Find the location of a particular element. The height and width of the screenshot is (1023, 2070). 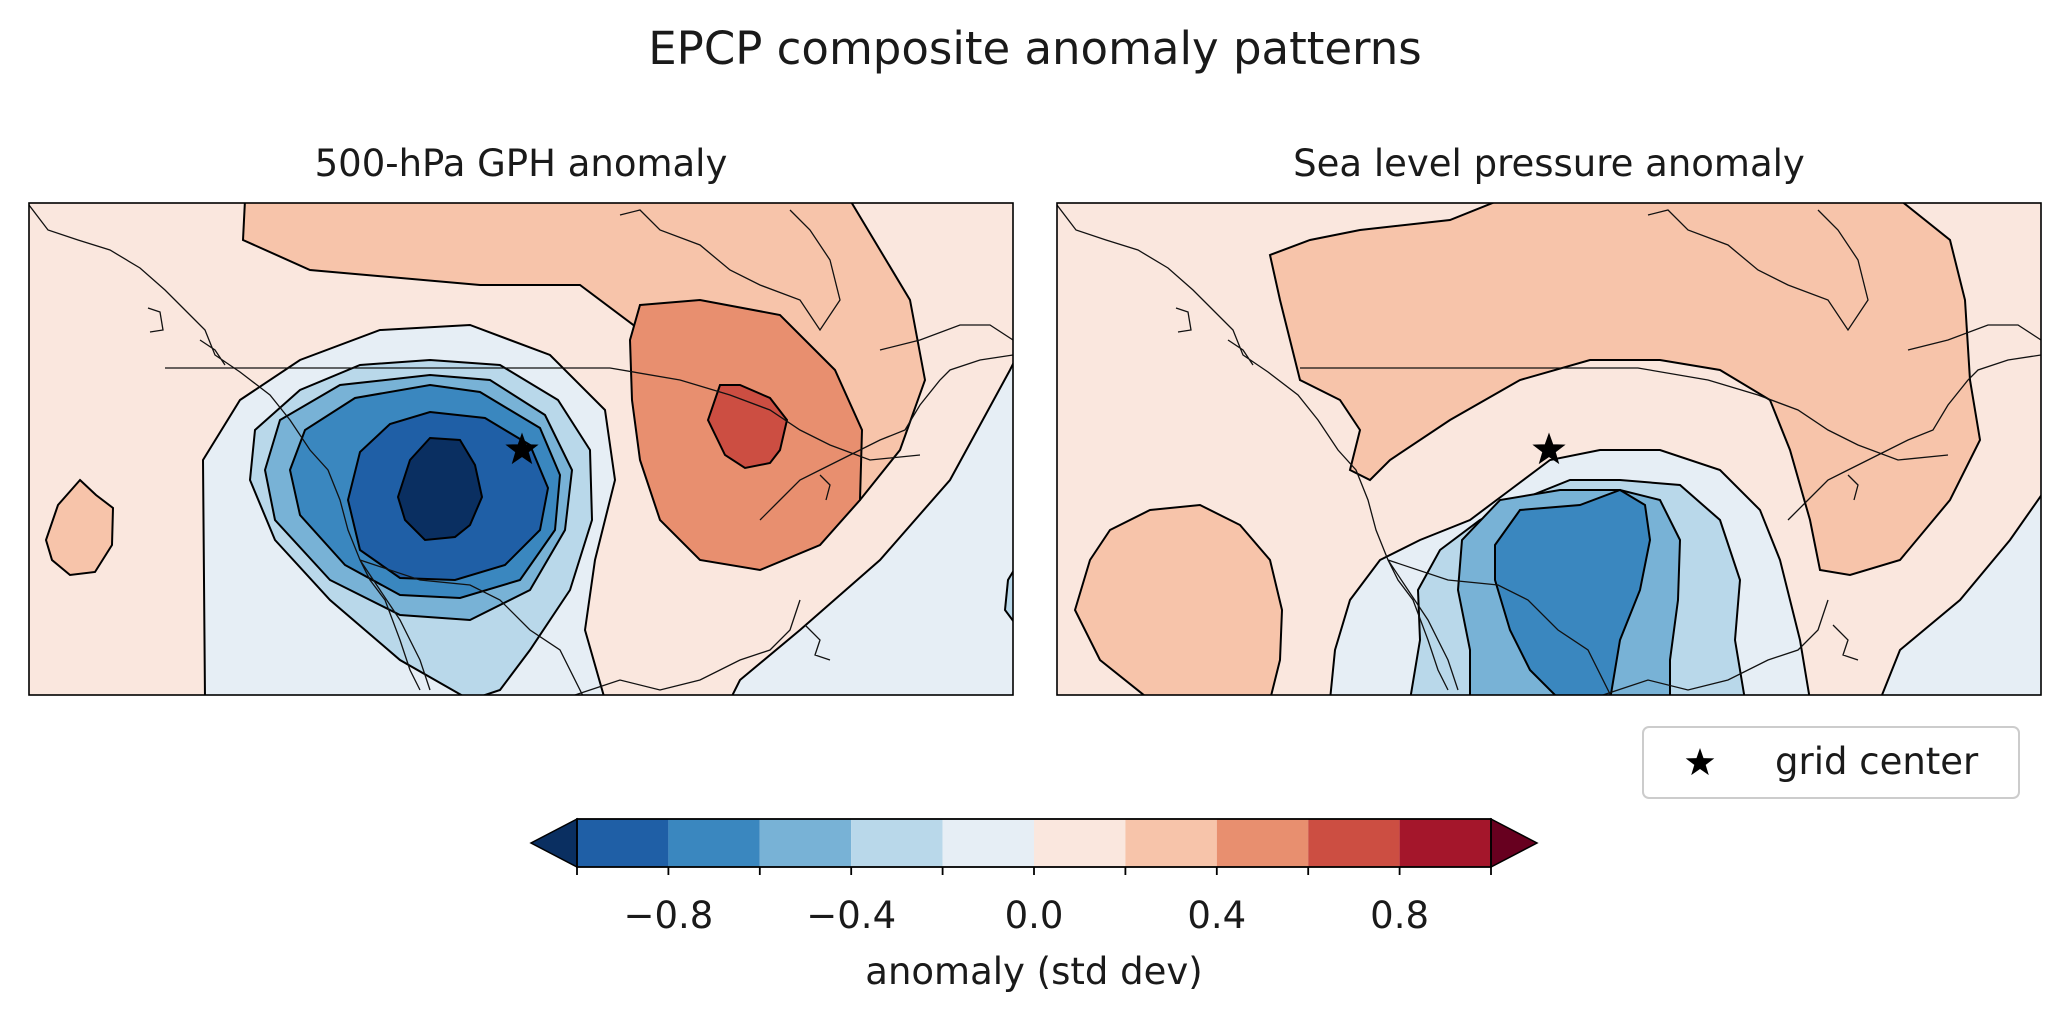

gph-low-1.0 is located at coordinates (440, 489).